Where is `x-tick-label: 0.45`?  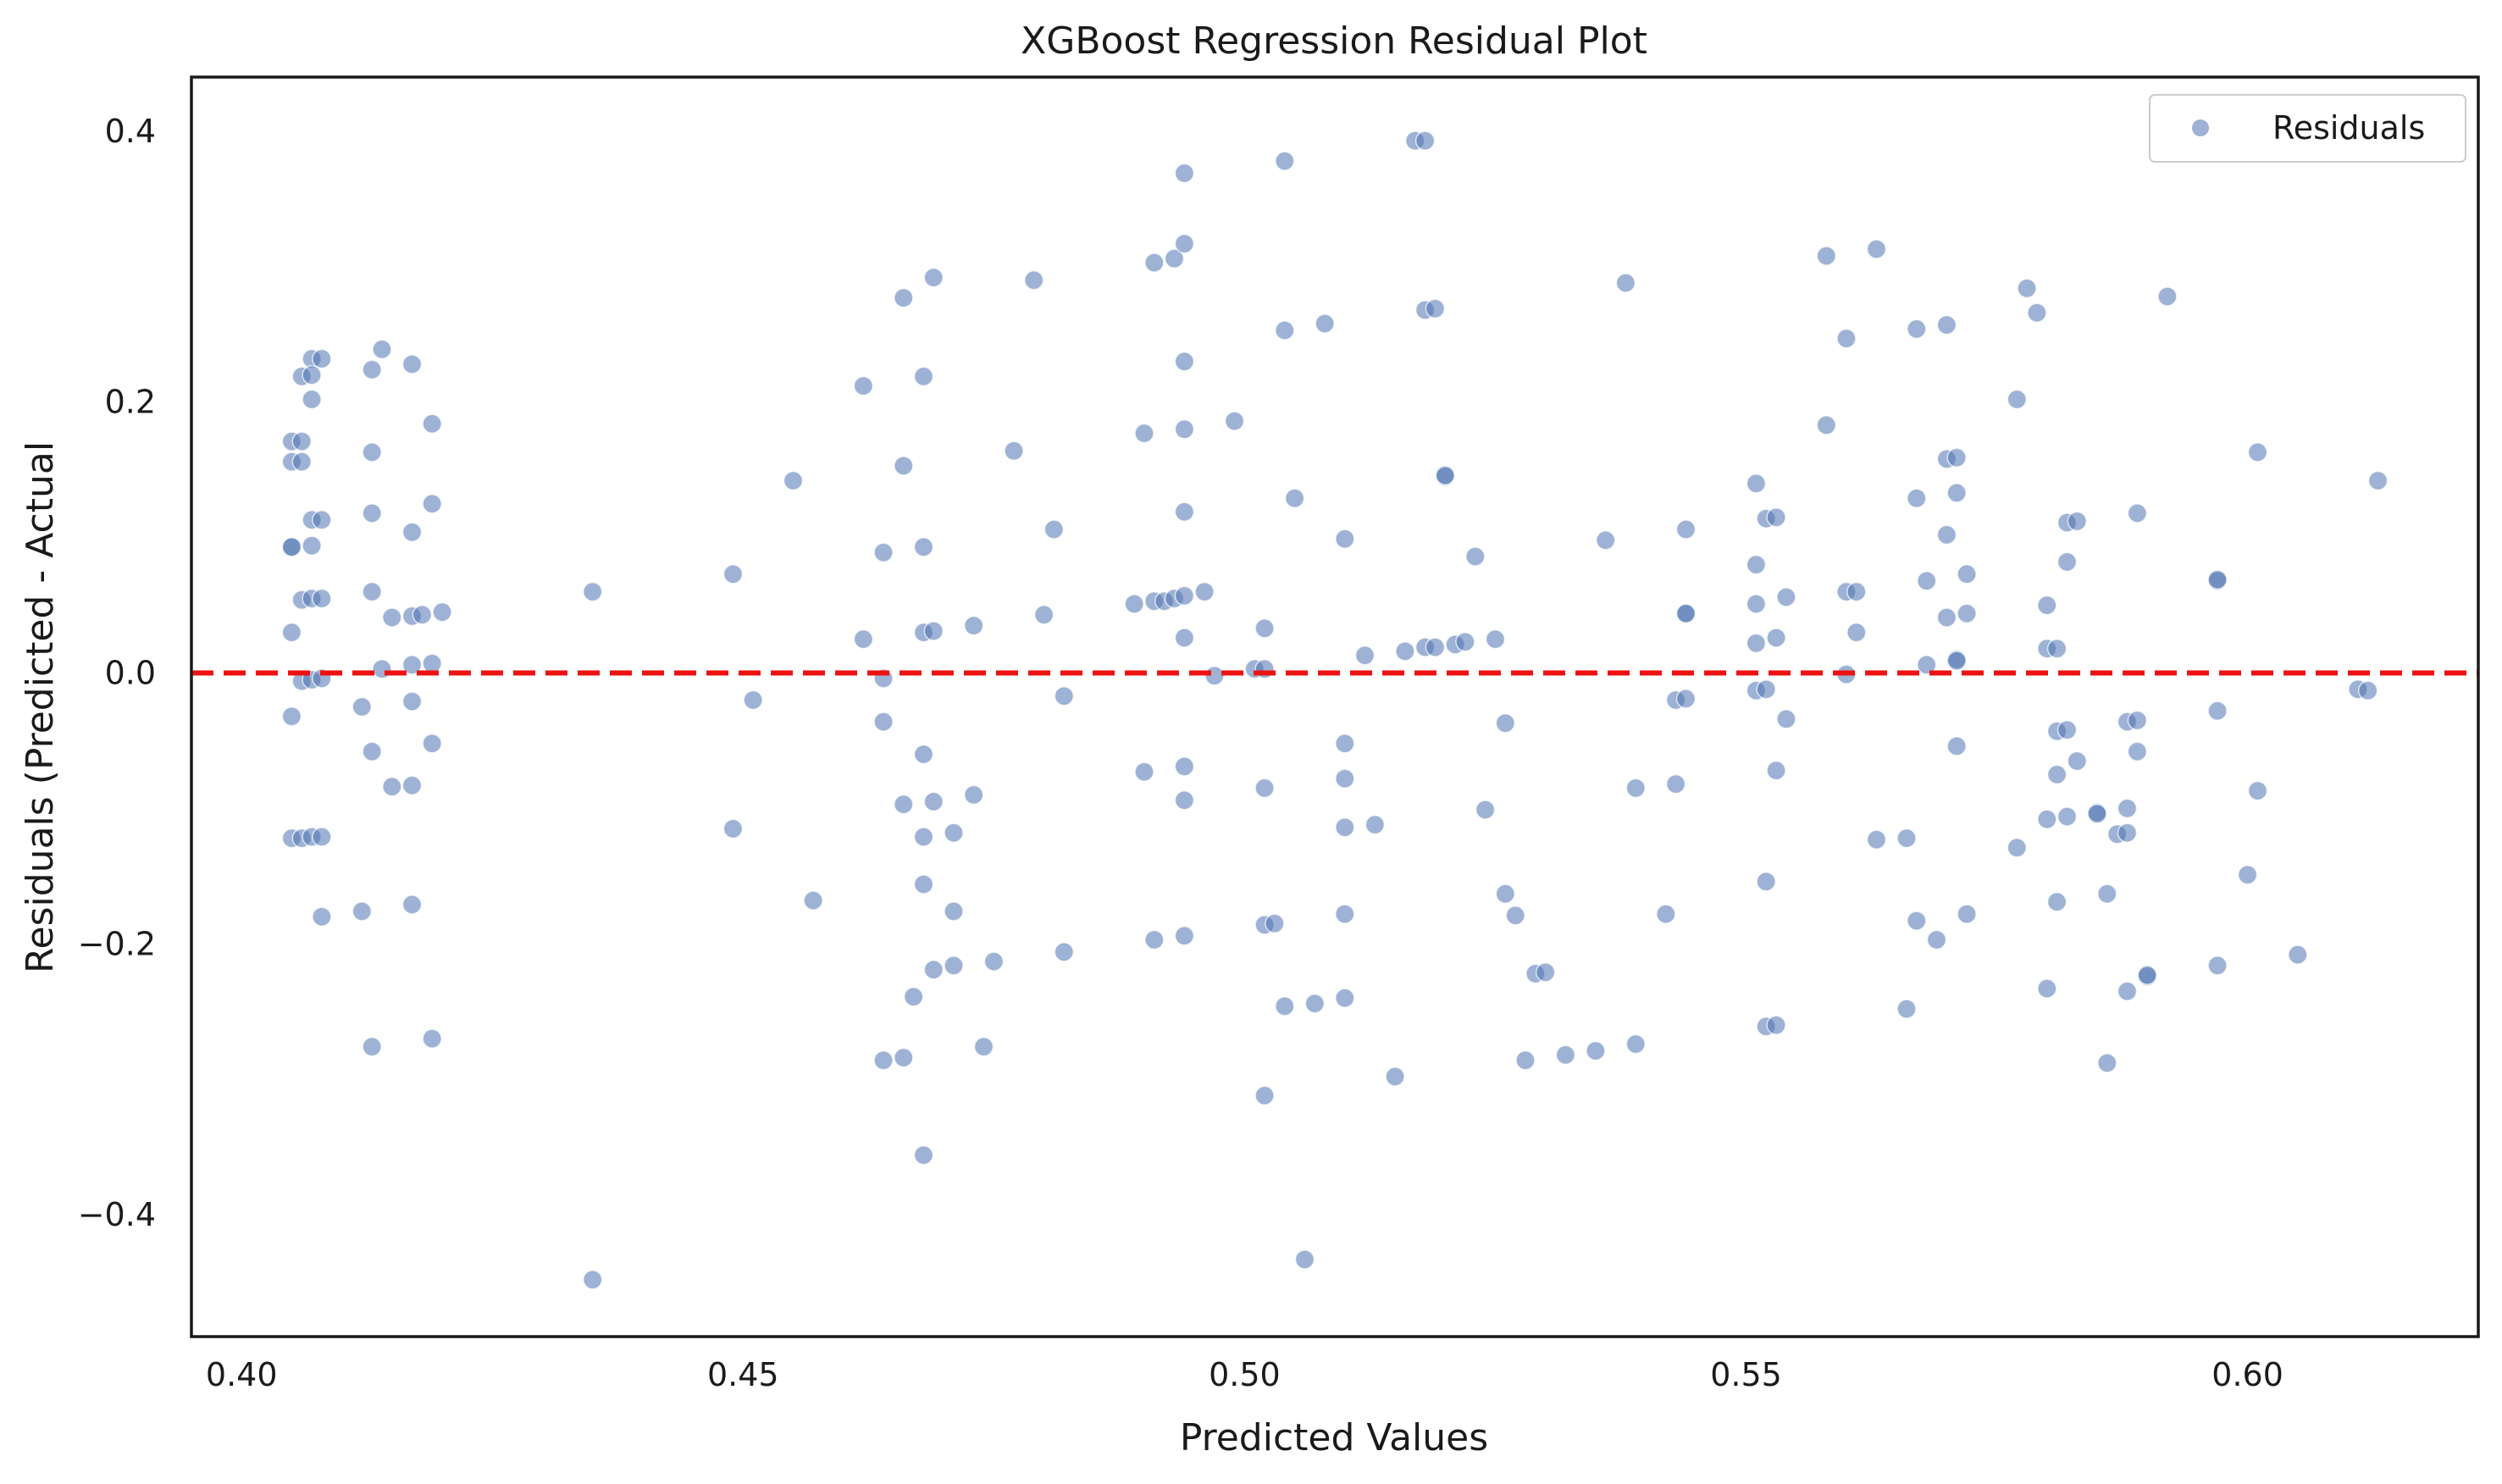 x-tick-label: 0.45 is located at coordinates (743, 1374).